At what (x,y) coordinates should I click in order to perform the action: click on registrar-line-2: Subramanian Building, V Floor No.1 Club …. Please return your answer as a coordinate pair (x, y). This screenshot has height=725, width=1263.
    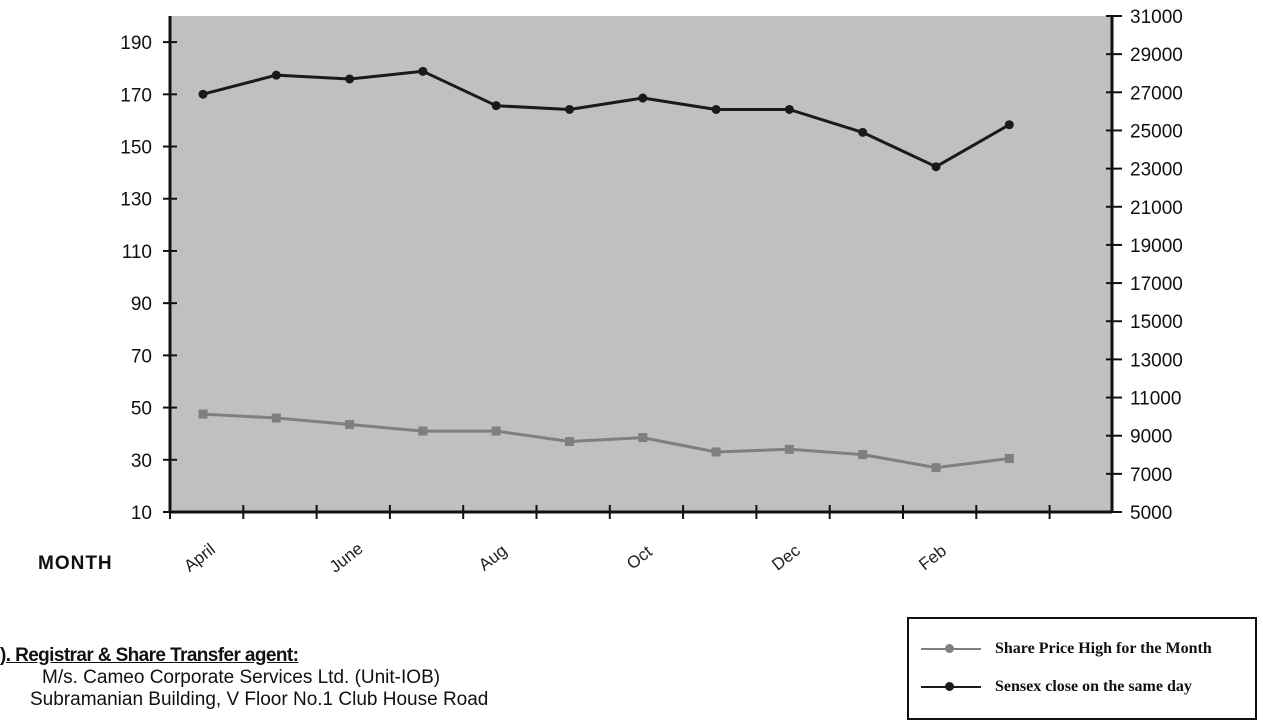
    Looking at the image, I should click on (259, 699).